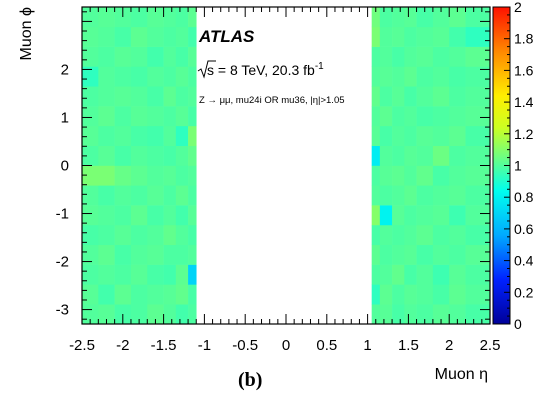  I want to click on x-tick-label: 0.5, so click(326, 345).